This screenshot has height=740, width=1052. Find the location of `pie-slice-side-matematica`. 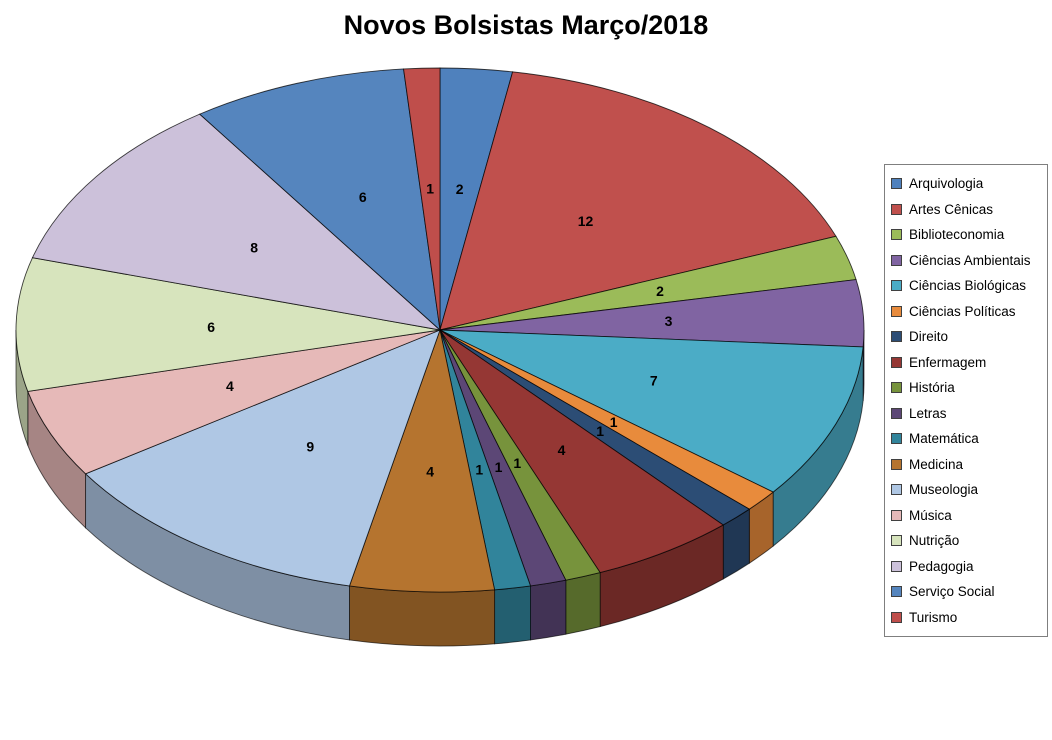

pie-slice-side-matematica is located at coordinates (512, 615).